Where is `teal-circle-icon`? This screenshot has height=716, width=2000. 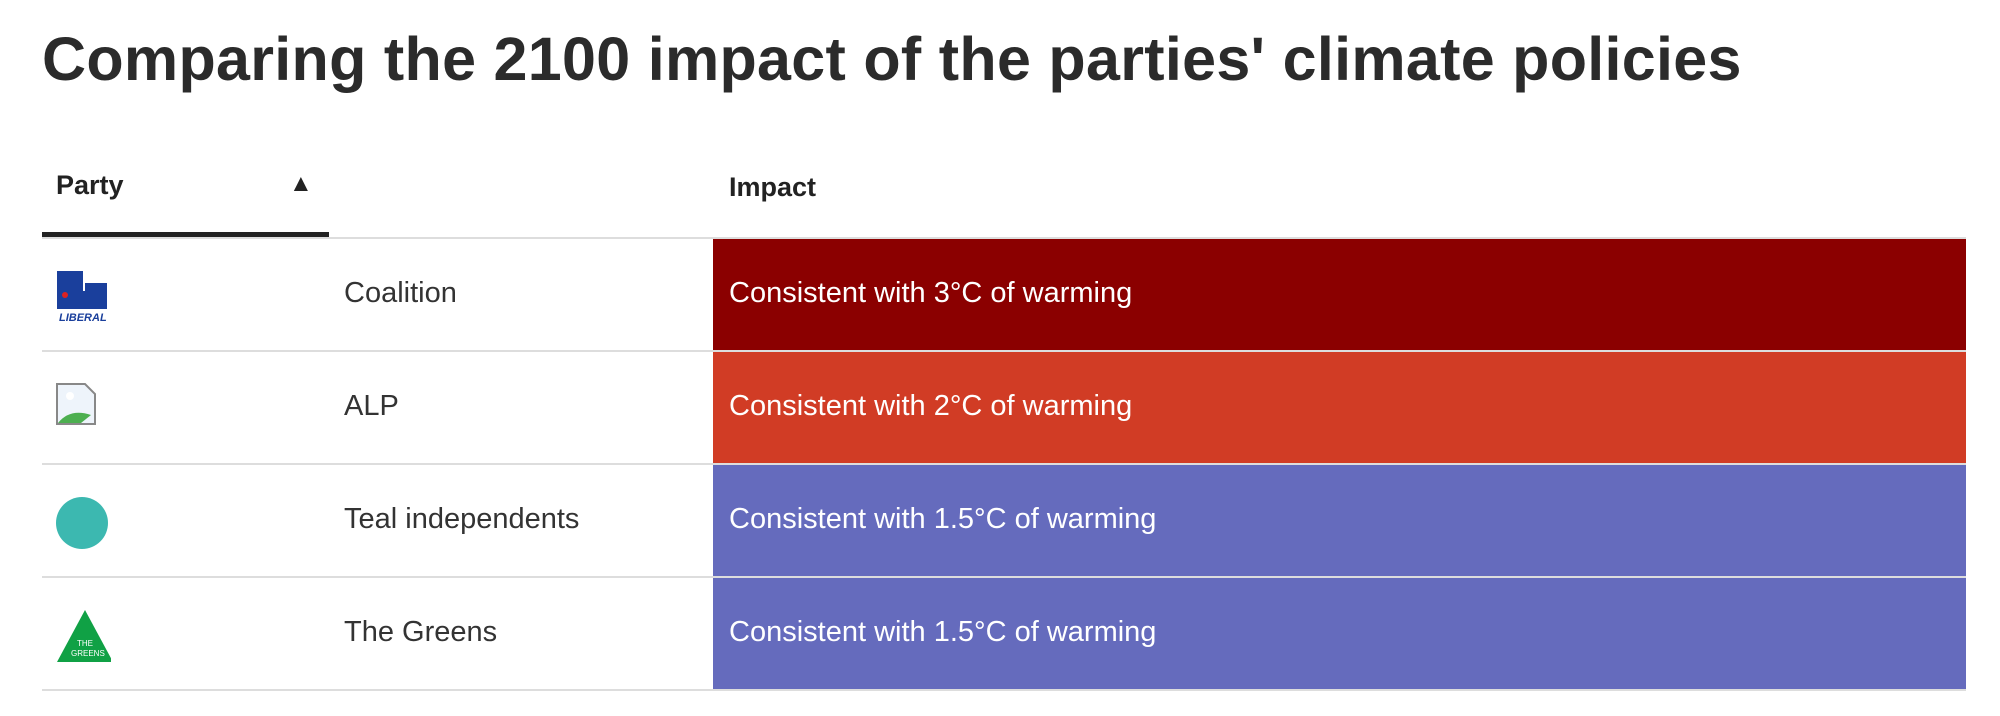
teal-circle-icon is located at coordinates (82, 523).